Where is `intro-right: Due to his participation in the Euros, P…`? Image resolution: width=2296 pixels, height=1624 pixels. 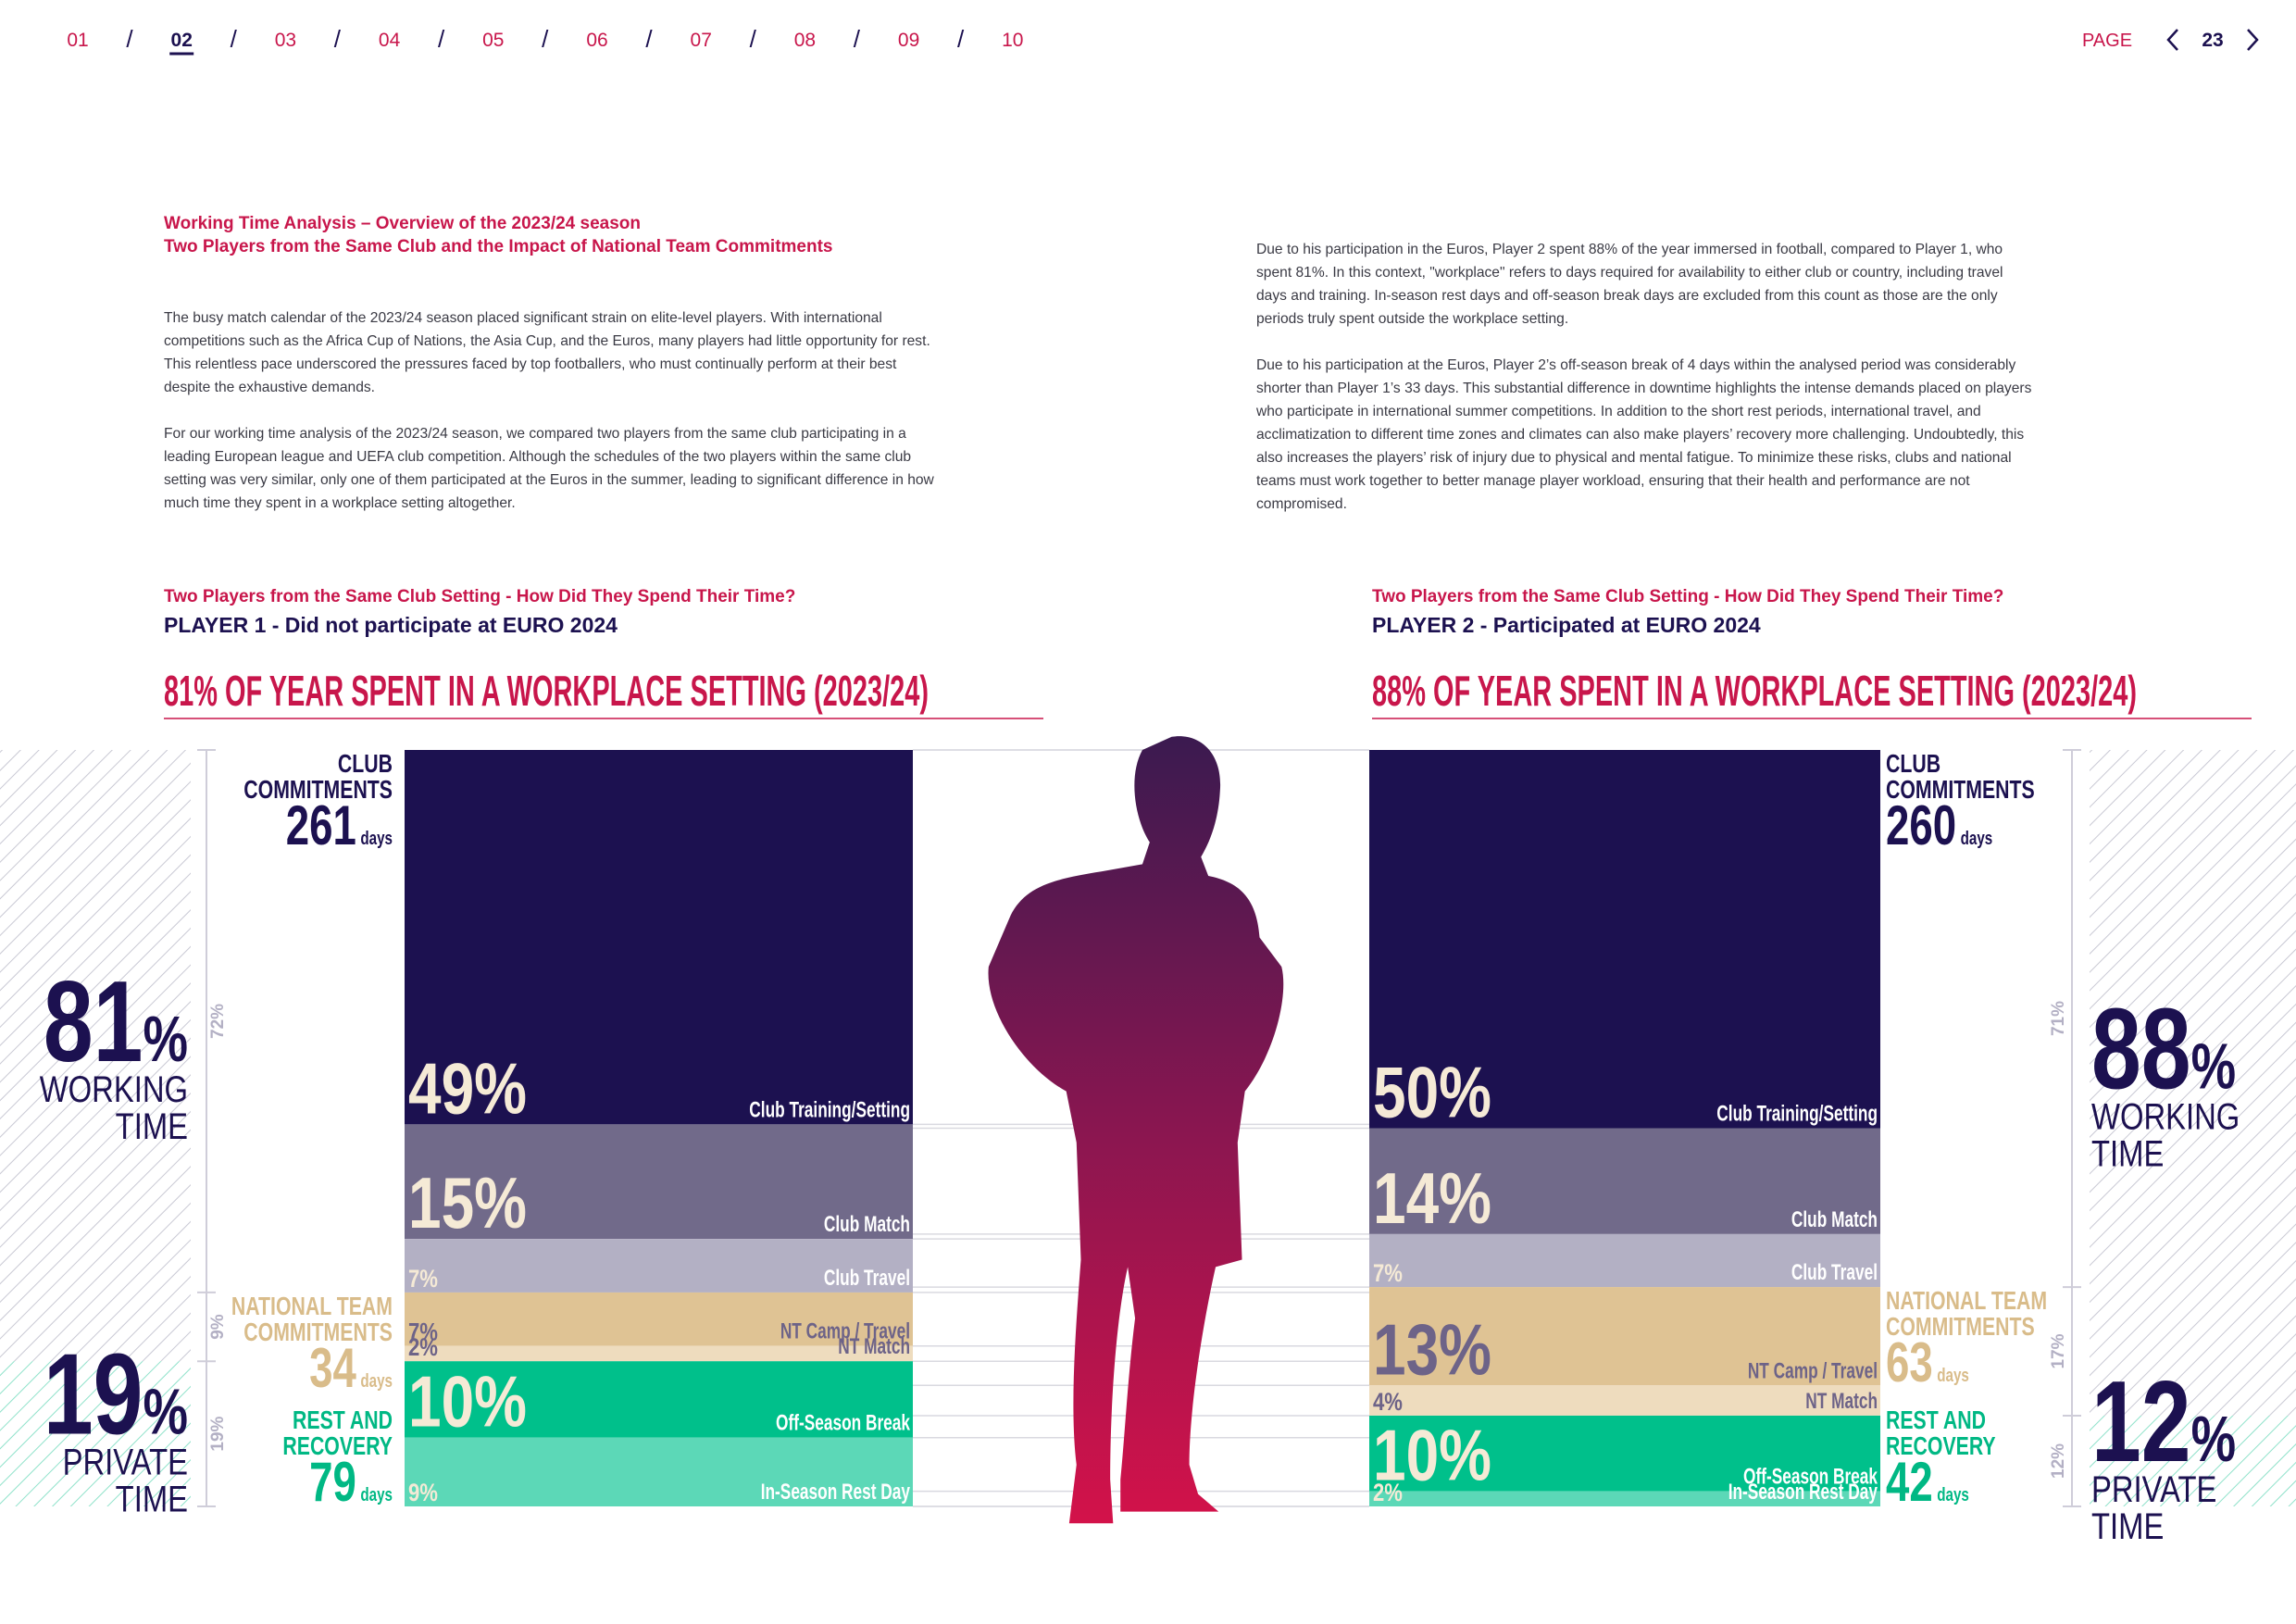
intro-right: Due to his participation in the Euros, P… is located at coordinates (1645, 388).